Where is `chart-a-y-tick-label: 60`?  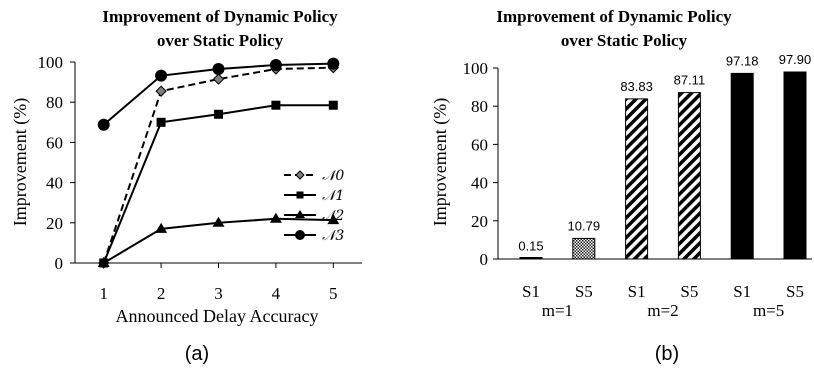
chart-a-y-tick-label: 60 is located at coordinates (54, 142).